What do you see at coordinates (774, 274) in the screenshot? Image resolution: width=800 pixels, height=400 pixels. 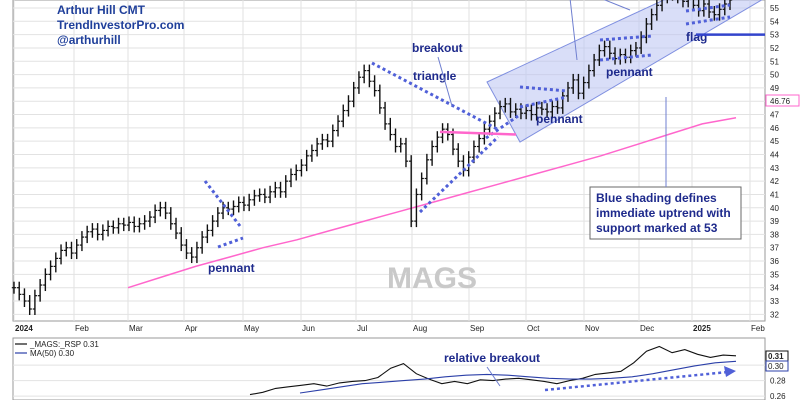 I see `price-tick-label: 35` at bounding box center [774, 274].